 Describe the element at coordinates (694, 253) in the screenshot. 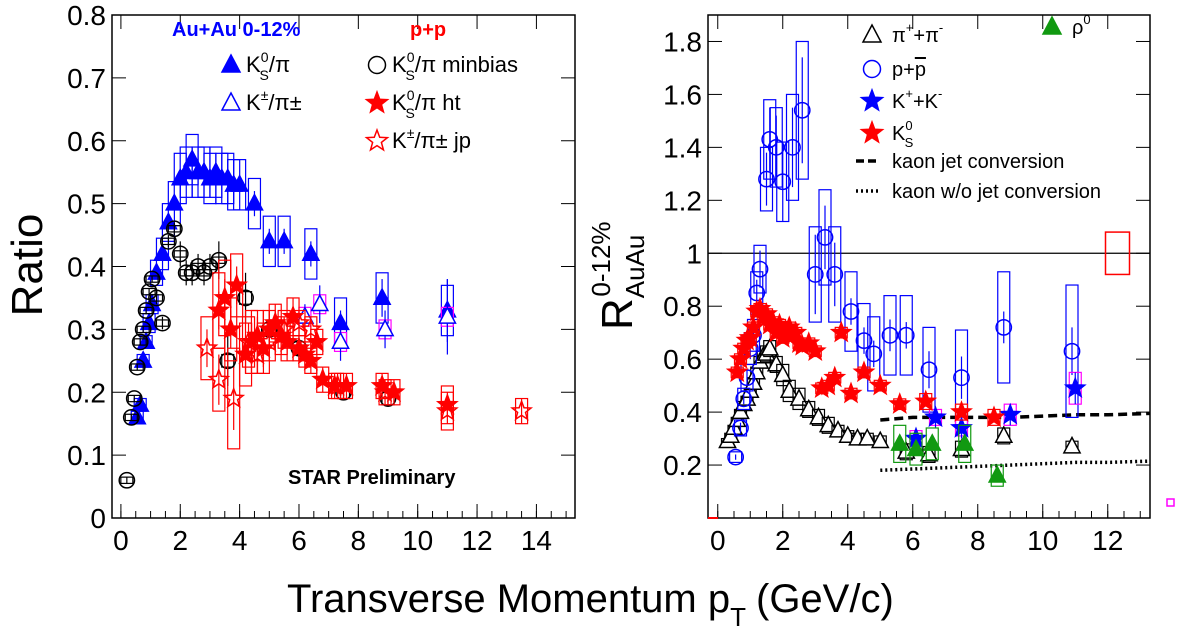

I see `y-tick-label: 1` at that location.